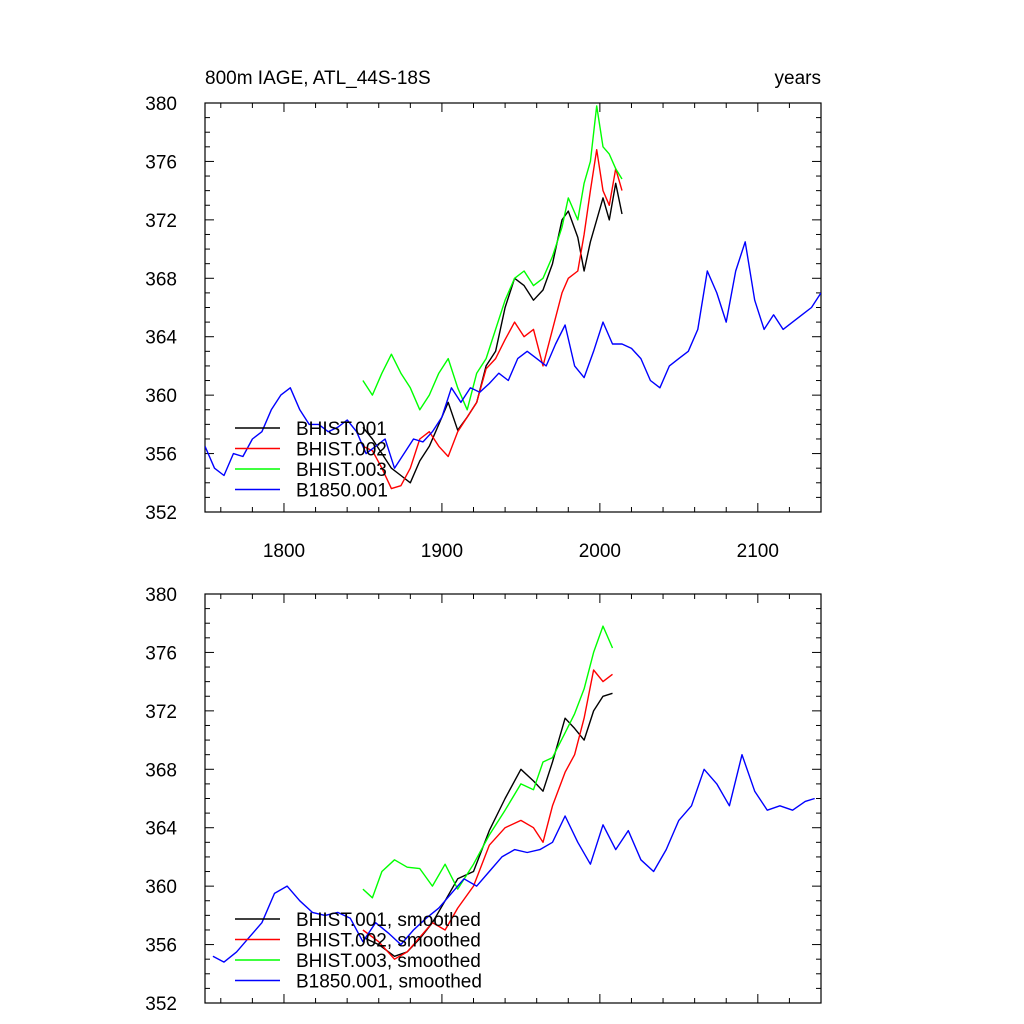 The image size is (1024, 1024). Describe the element at coordinates (600, 551) in the screenshot. I see `x-tick-label: 2000` at that location.